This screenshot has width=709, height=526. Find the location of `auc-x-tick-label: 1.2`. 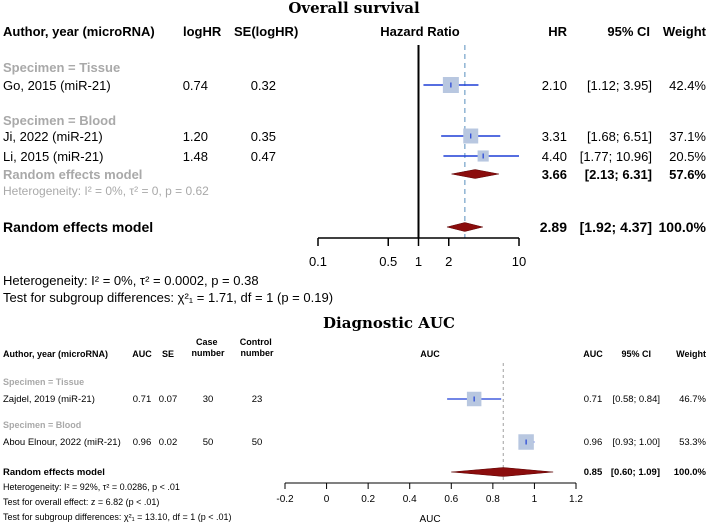

auc-x-tick-label: 1.2 is located at coordinates (576, 499).